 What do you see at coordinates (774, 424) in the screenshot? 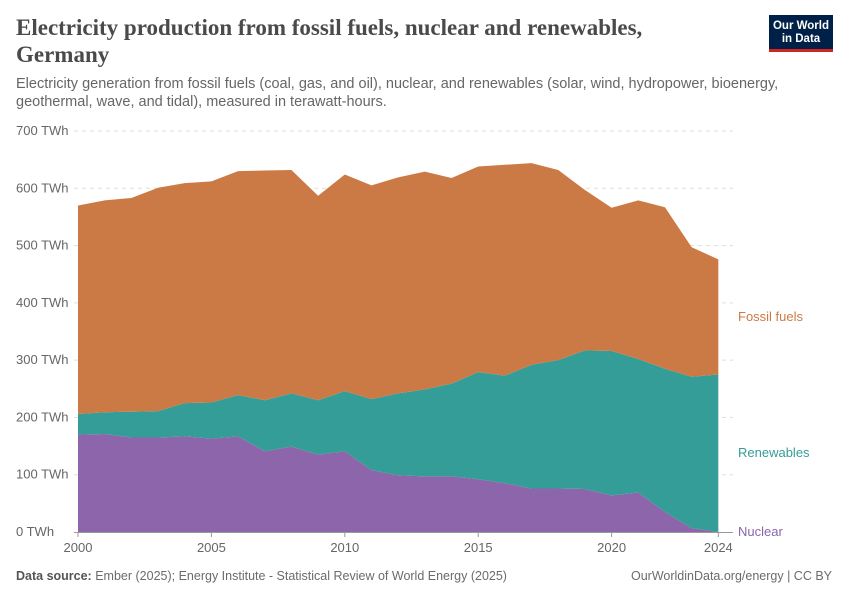
I see `series-labels: Nuclear Renewables Fossil fuels` at bounding box center [774, 424].